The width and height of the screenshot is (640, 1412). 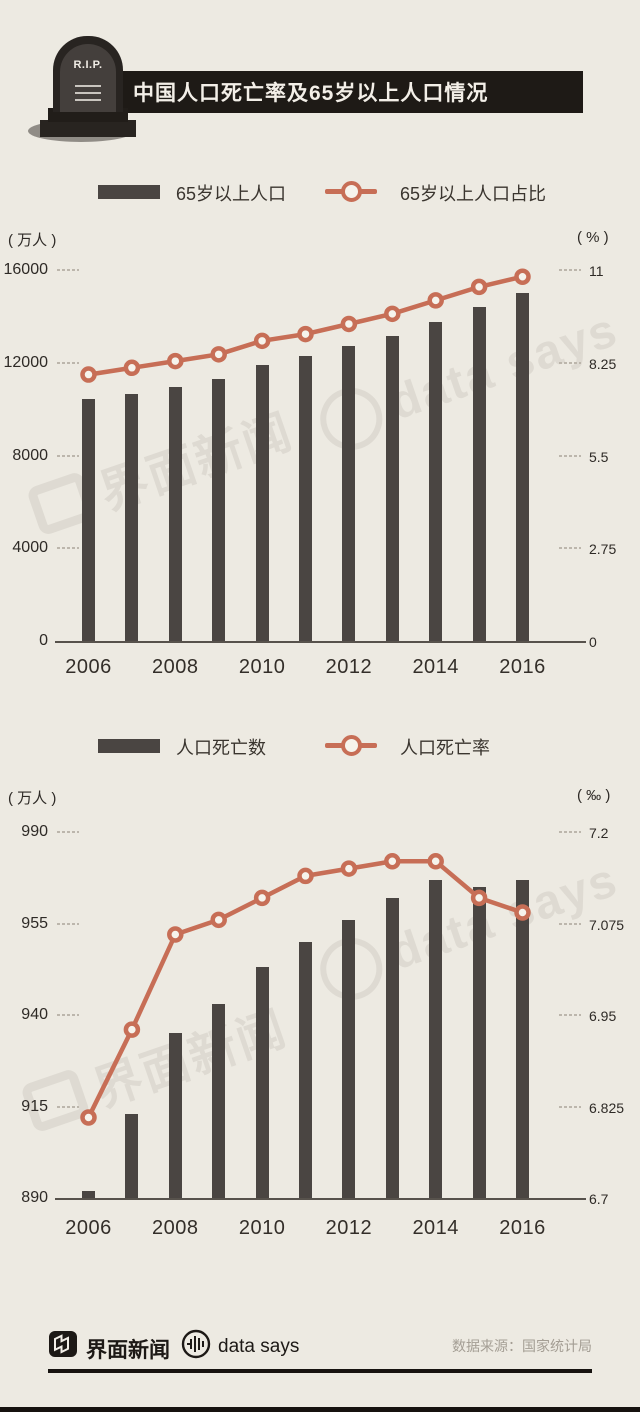 What do you see at coordinates (262, 898) in the screenshot?
I see `marker-2010` at bounding box center [262, 898].